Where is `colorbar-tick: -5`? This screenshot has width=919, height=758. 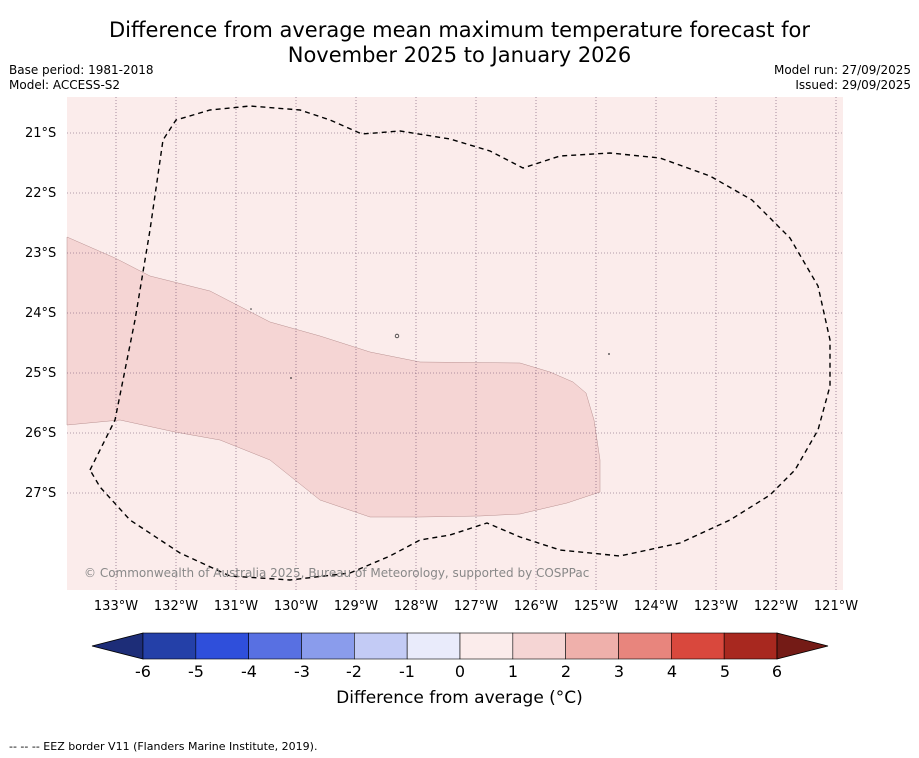 colorbar-tick: -5 is located at coordinates (196, 671).